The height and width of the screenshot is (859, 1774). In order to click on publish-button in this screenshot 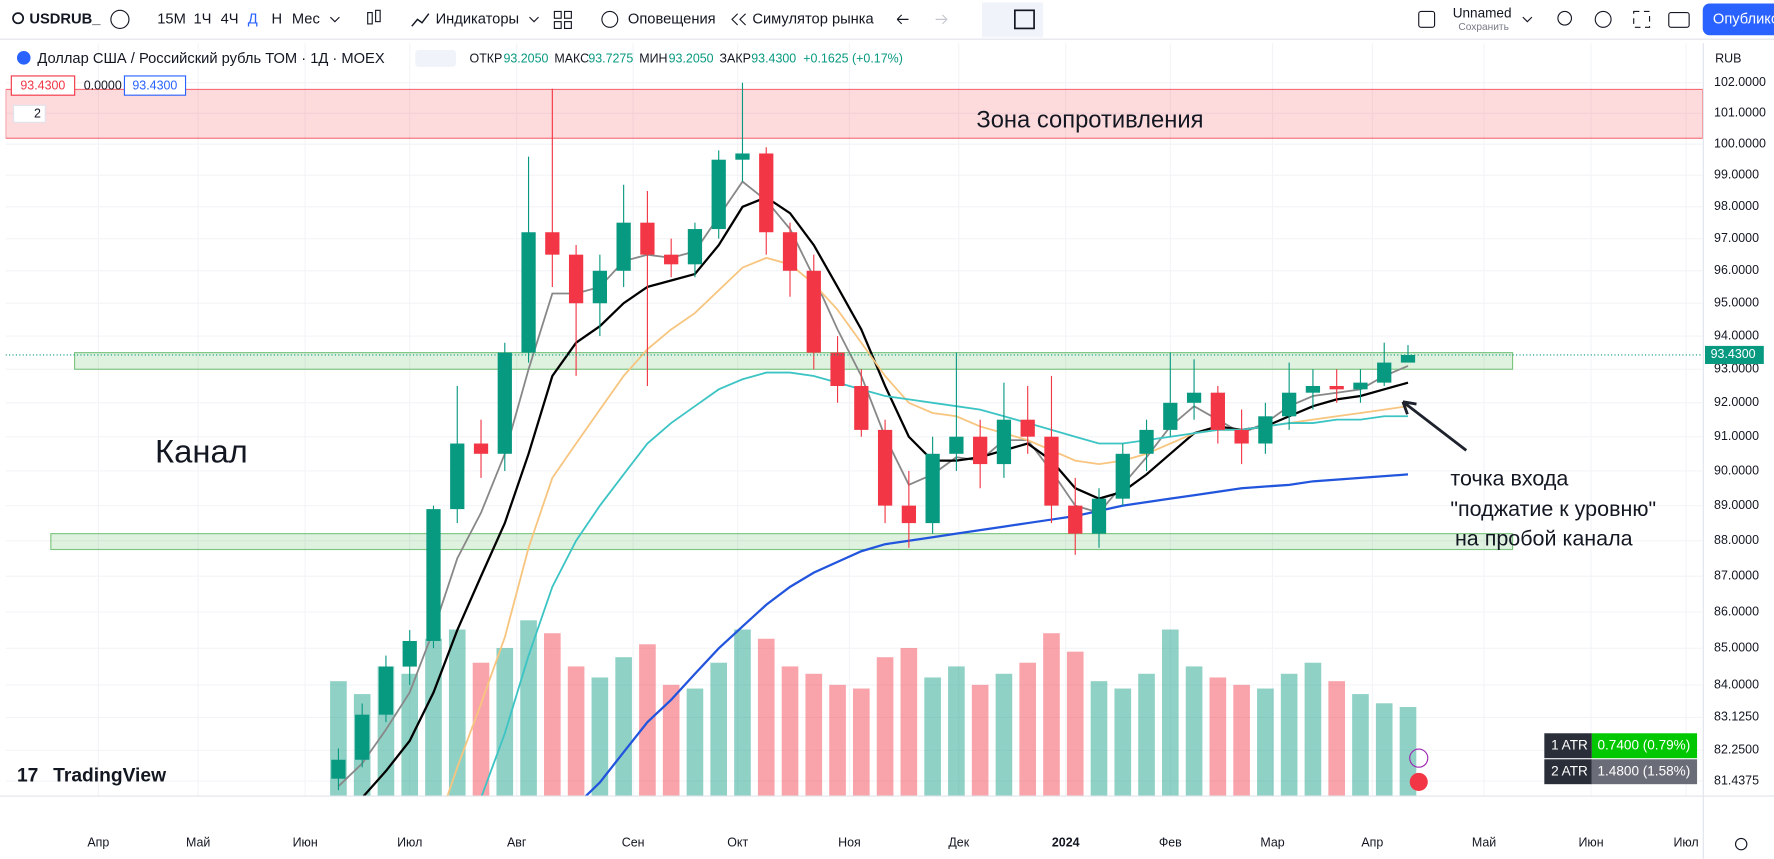, I will do `click(1738, 19)`.